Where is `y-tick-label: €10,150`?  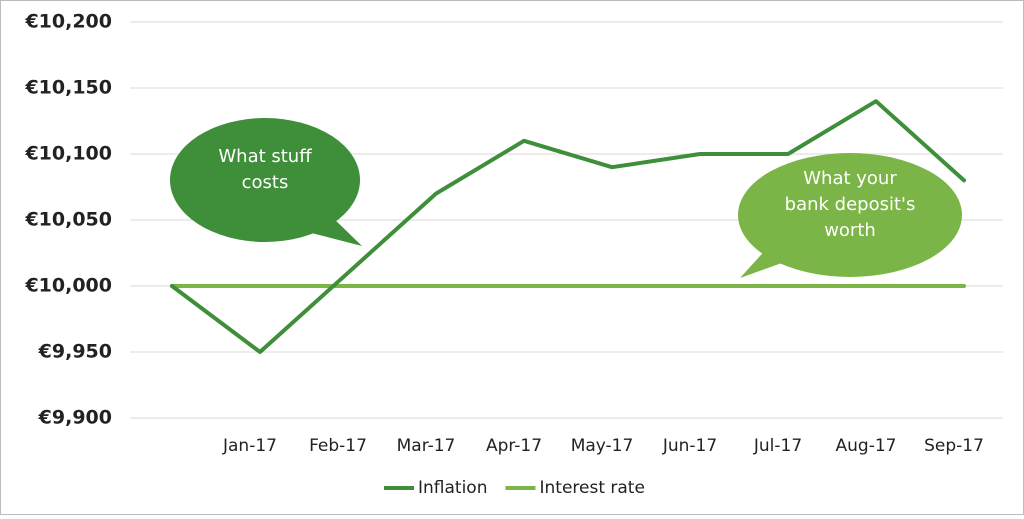
y-tick-label: €10,150 is located at coordinates (68, 88).